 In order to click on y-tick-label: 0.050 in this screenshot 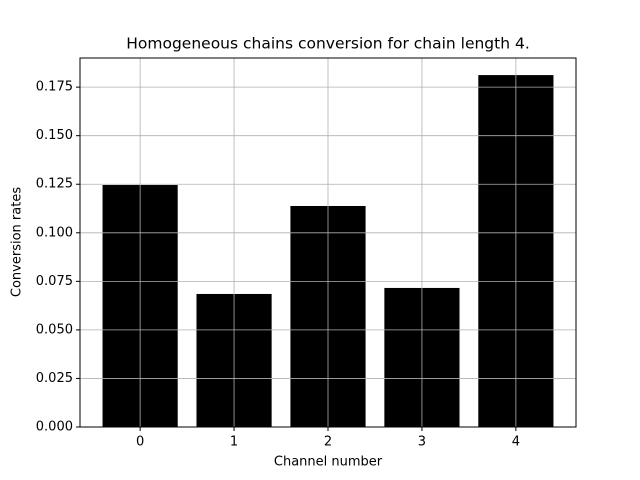, I will do `click(54, 329)`.